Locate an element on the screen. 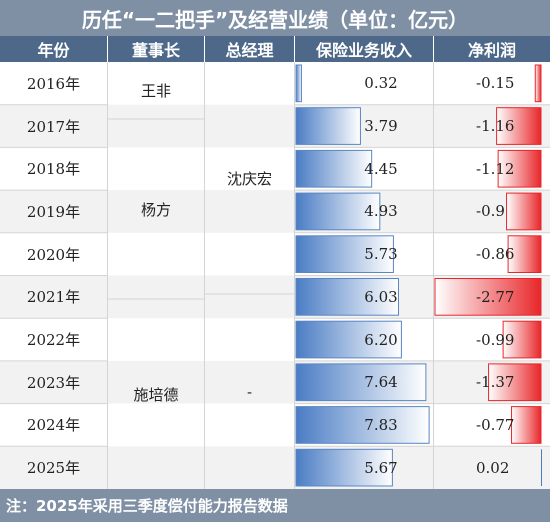  header-chairman: 董事长 is located at coordinates (156, 49).